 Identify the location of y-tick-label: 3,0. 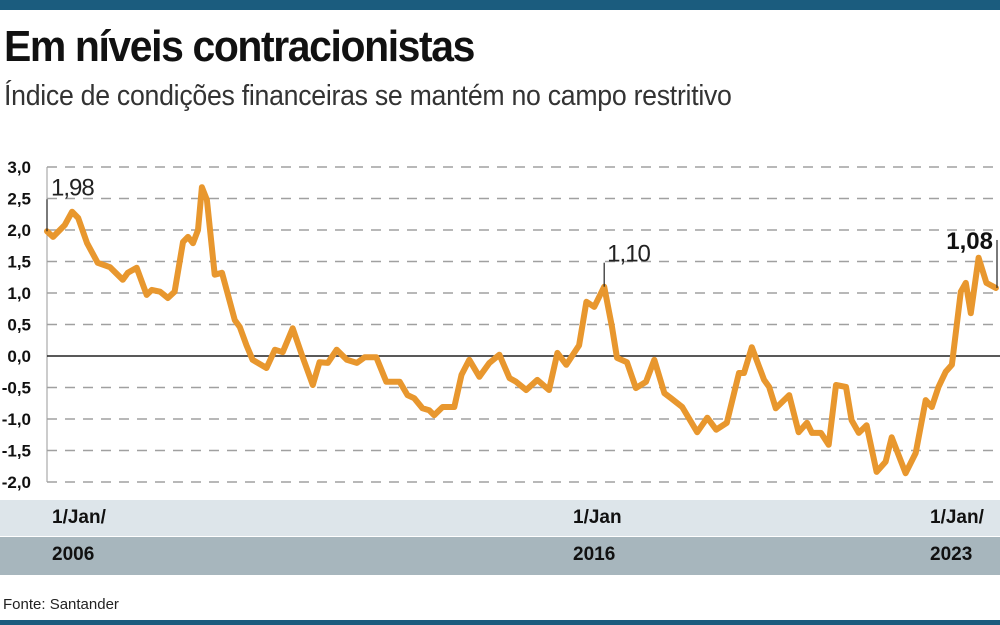
(19, 167).